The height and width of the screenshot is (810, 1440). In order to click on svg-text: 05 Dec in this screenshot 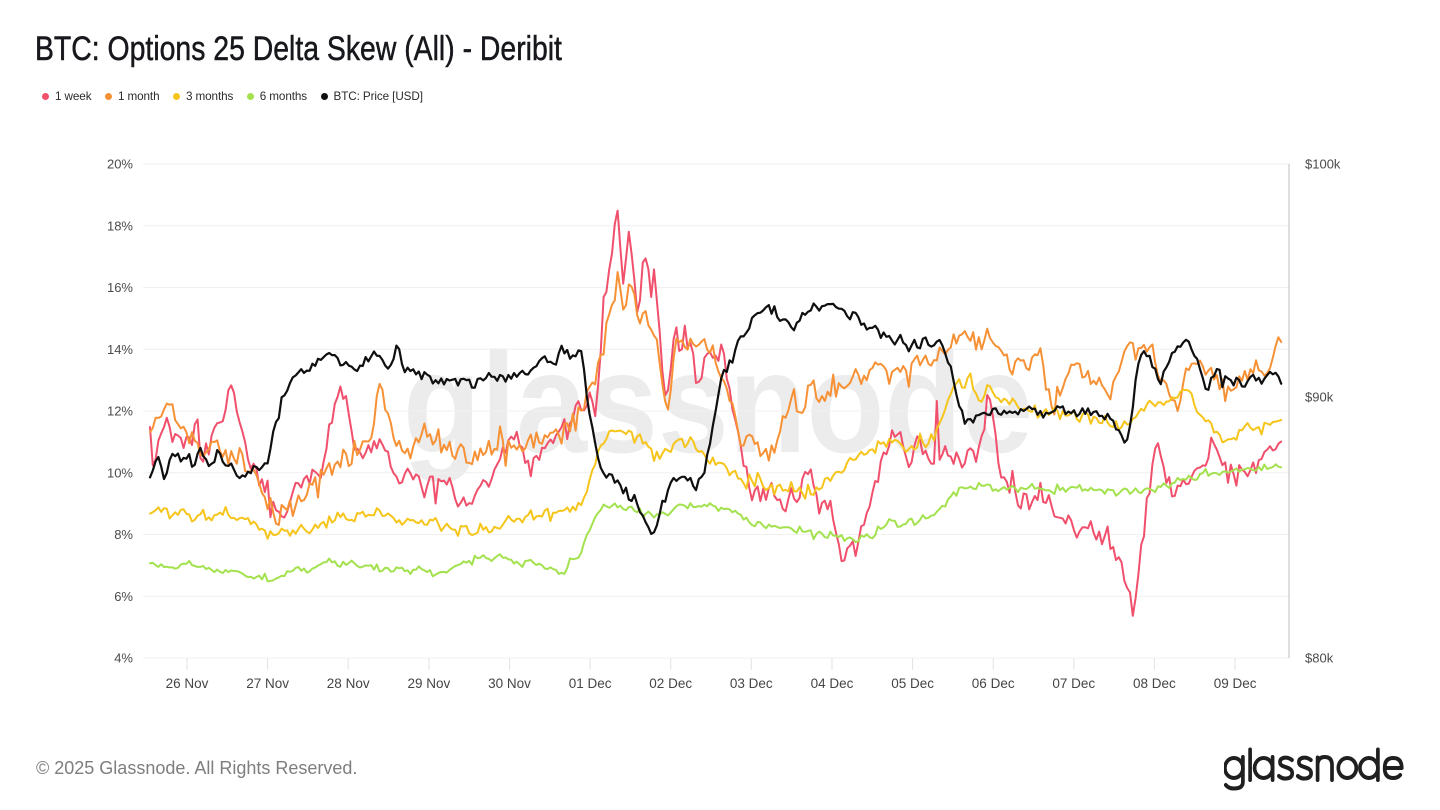, I will do `click(912, 683)`.